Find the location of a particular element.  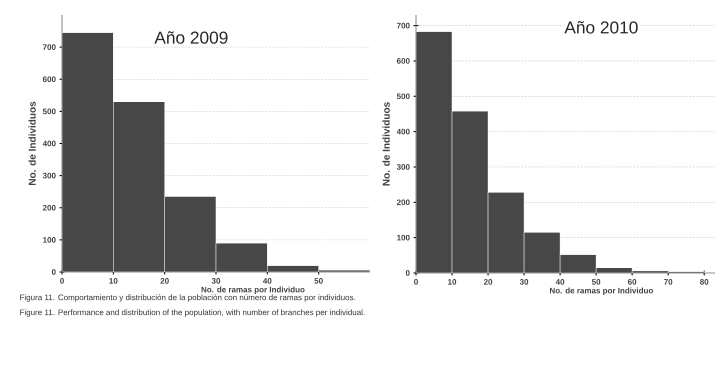

x-tick-label: 60 is located at coordinates (632, 282).